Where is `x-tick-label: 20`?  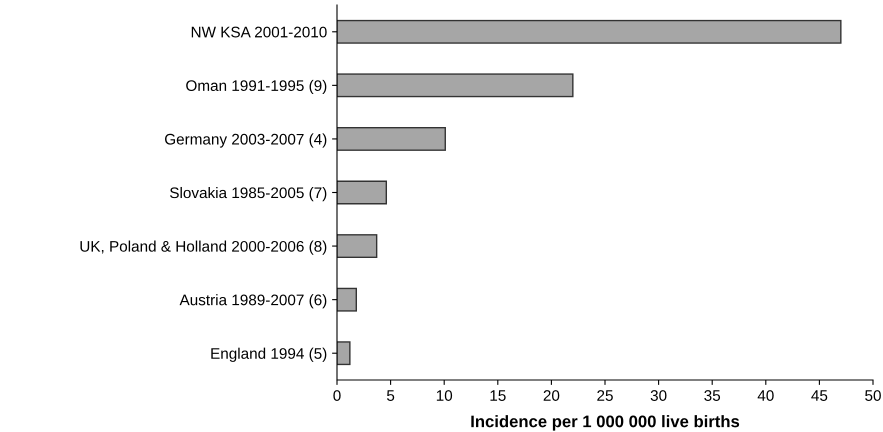 x-tick-label: 20 is located at coordinates (552, 395).